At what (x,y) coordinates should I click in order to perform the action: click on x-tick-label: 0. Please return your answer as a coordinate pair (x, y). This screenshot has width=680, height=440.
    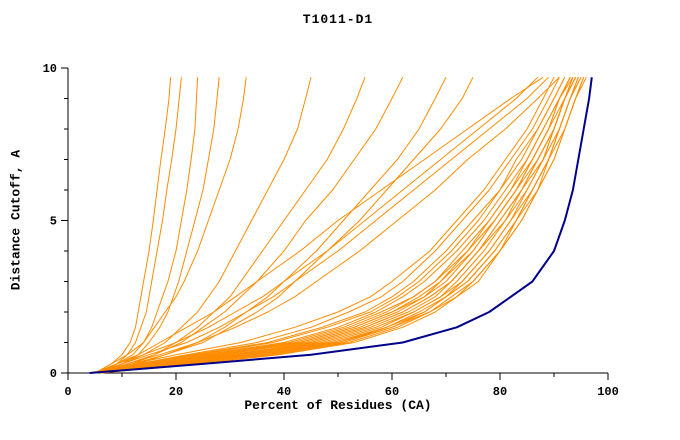
    Looking at the image, I should click on (67, 392).